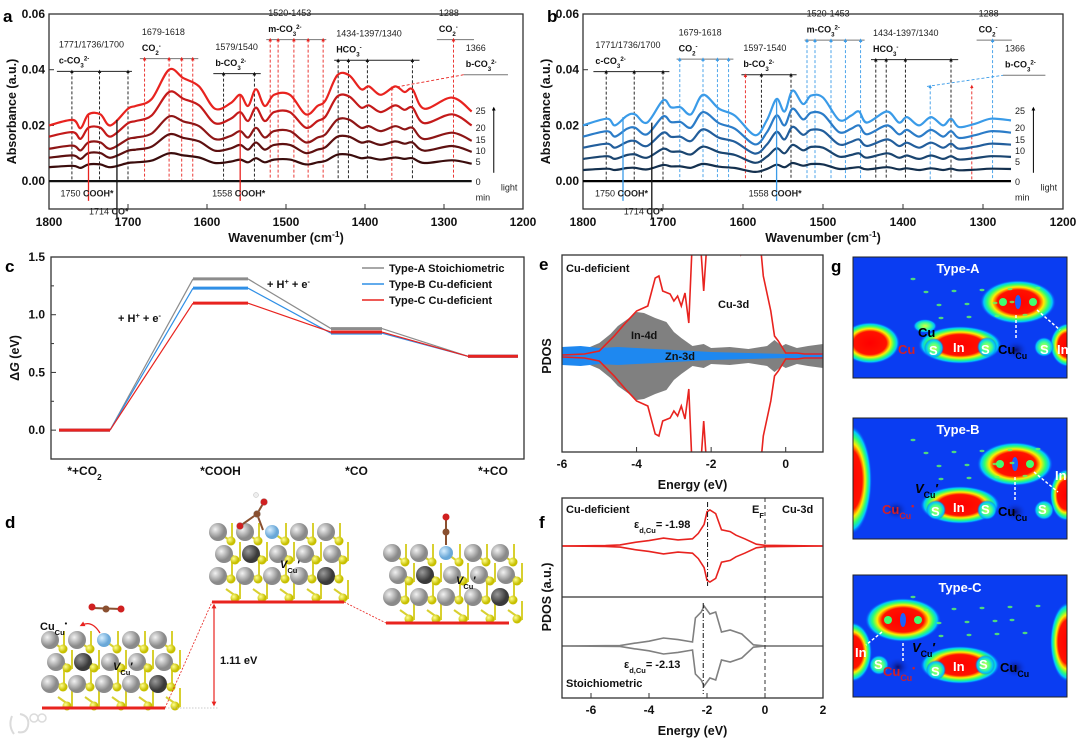 The image size is (1080, 747). Describe the element at coordinates (885, 50) in the screenshot. I see `band-species: HCO3-` at that location.